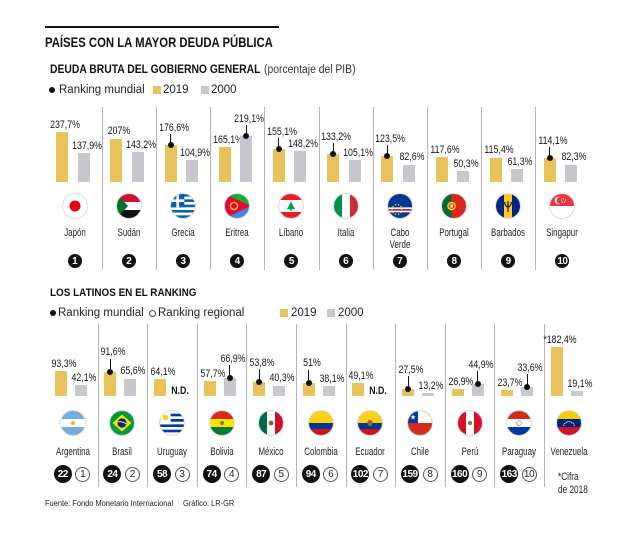  I want to click on value-label-2019: 133,2%, so click(336, 136).